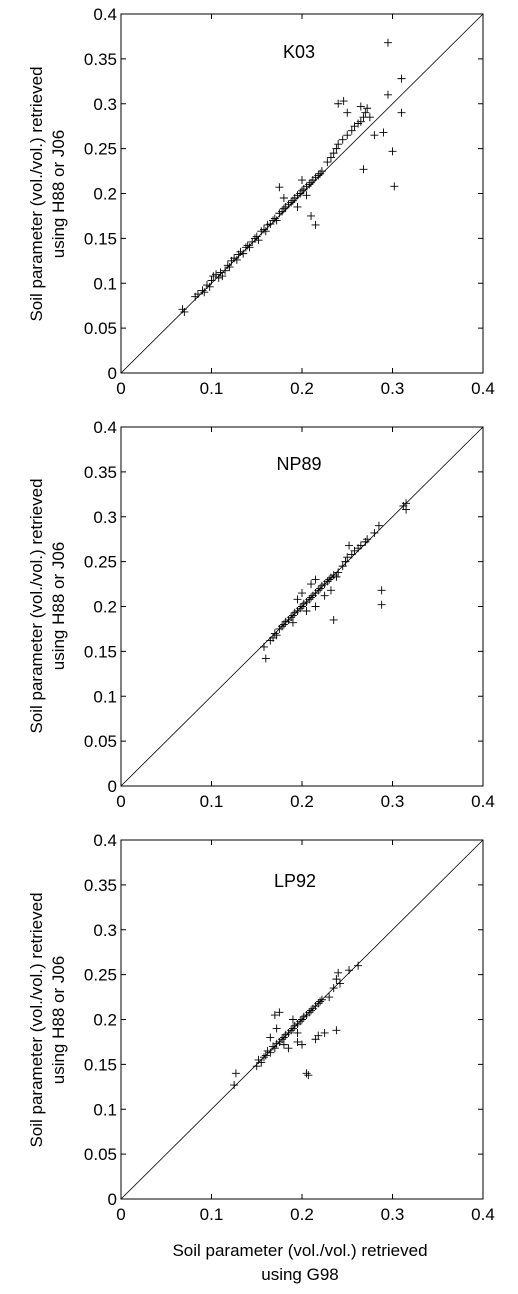  Describe the element at coordinates (100, 1064) in the screenshot. I see `y-tick-label: 0.15` at that location.